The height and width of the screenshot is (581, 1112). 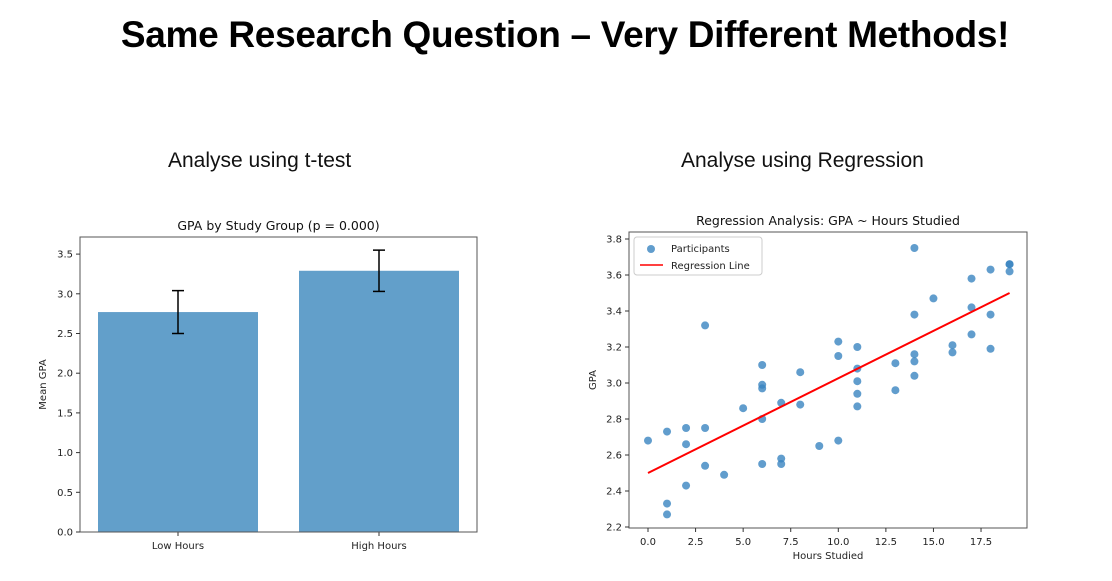 I want to click on x-tick-label: 2.5, so click(x=696, y=542).